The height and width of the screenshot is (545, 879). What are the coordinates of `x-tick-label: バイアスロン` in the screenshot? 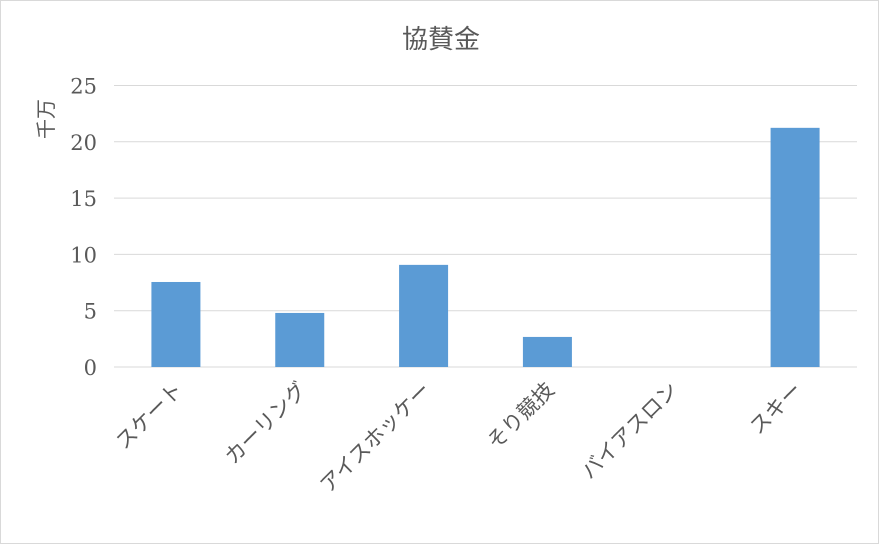 It's located at (630, 431).